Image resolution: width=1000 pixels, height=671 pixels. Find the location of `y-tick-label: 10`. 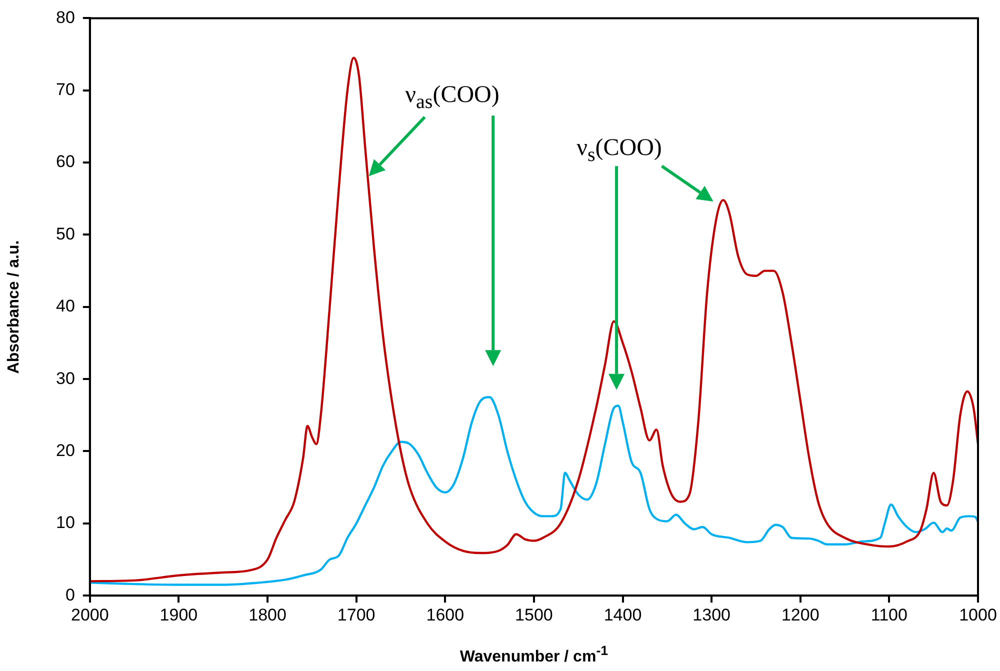

y-tick-label: 10 is located at coordinates (65, 522).